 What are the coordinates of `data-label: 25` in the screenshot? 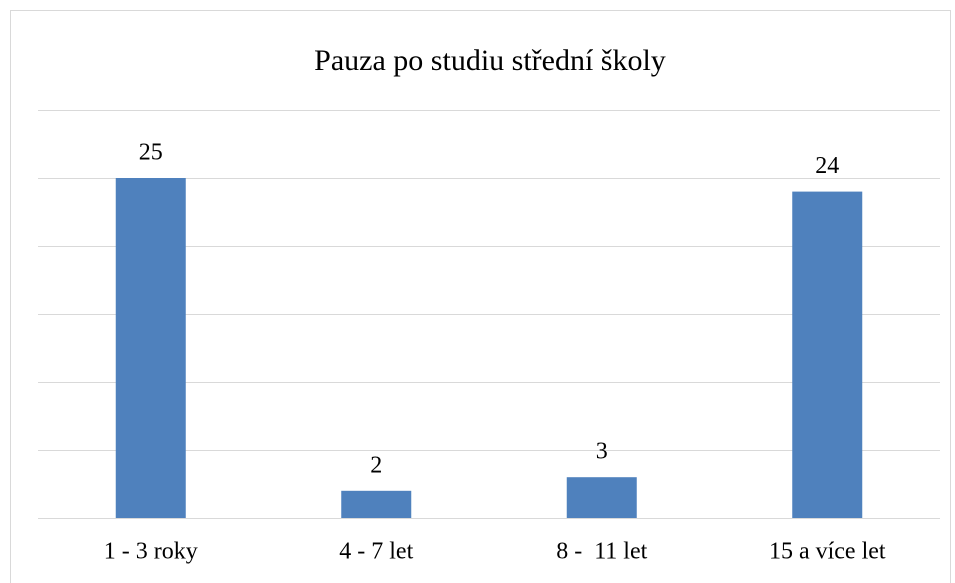 It's located at (151, 153).